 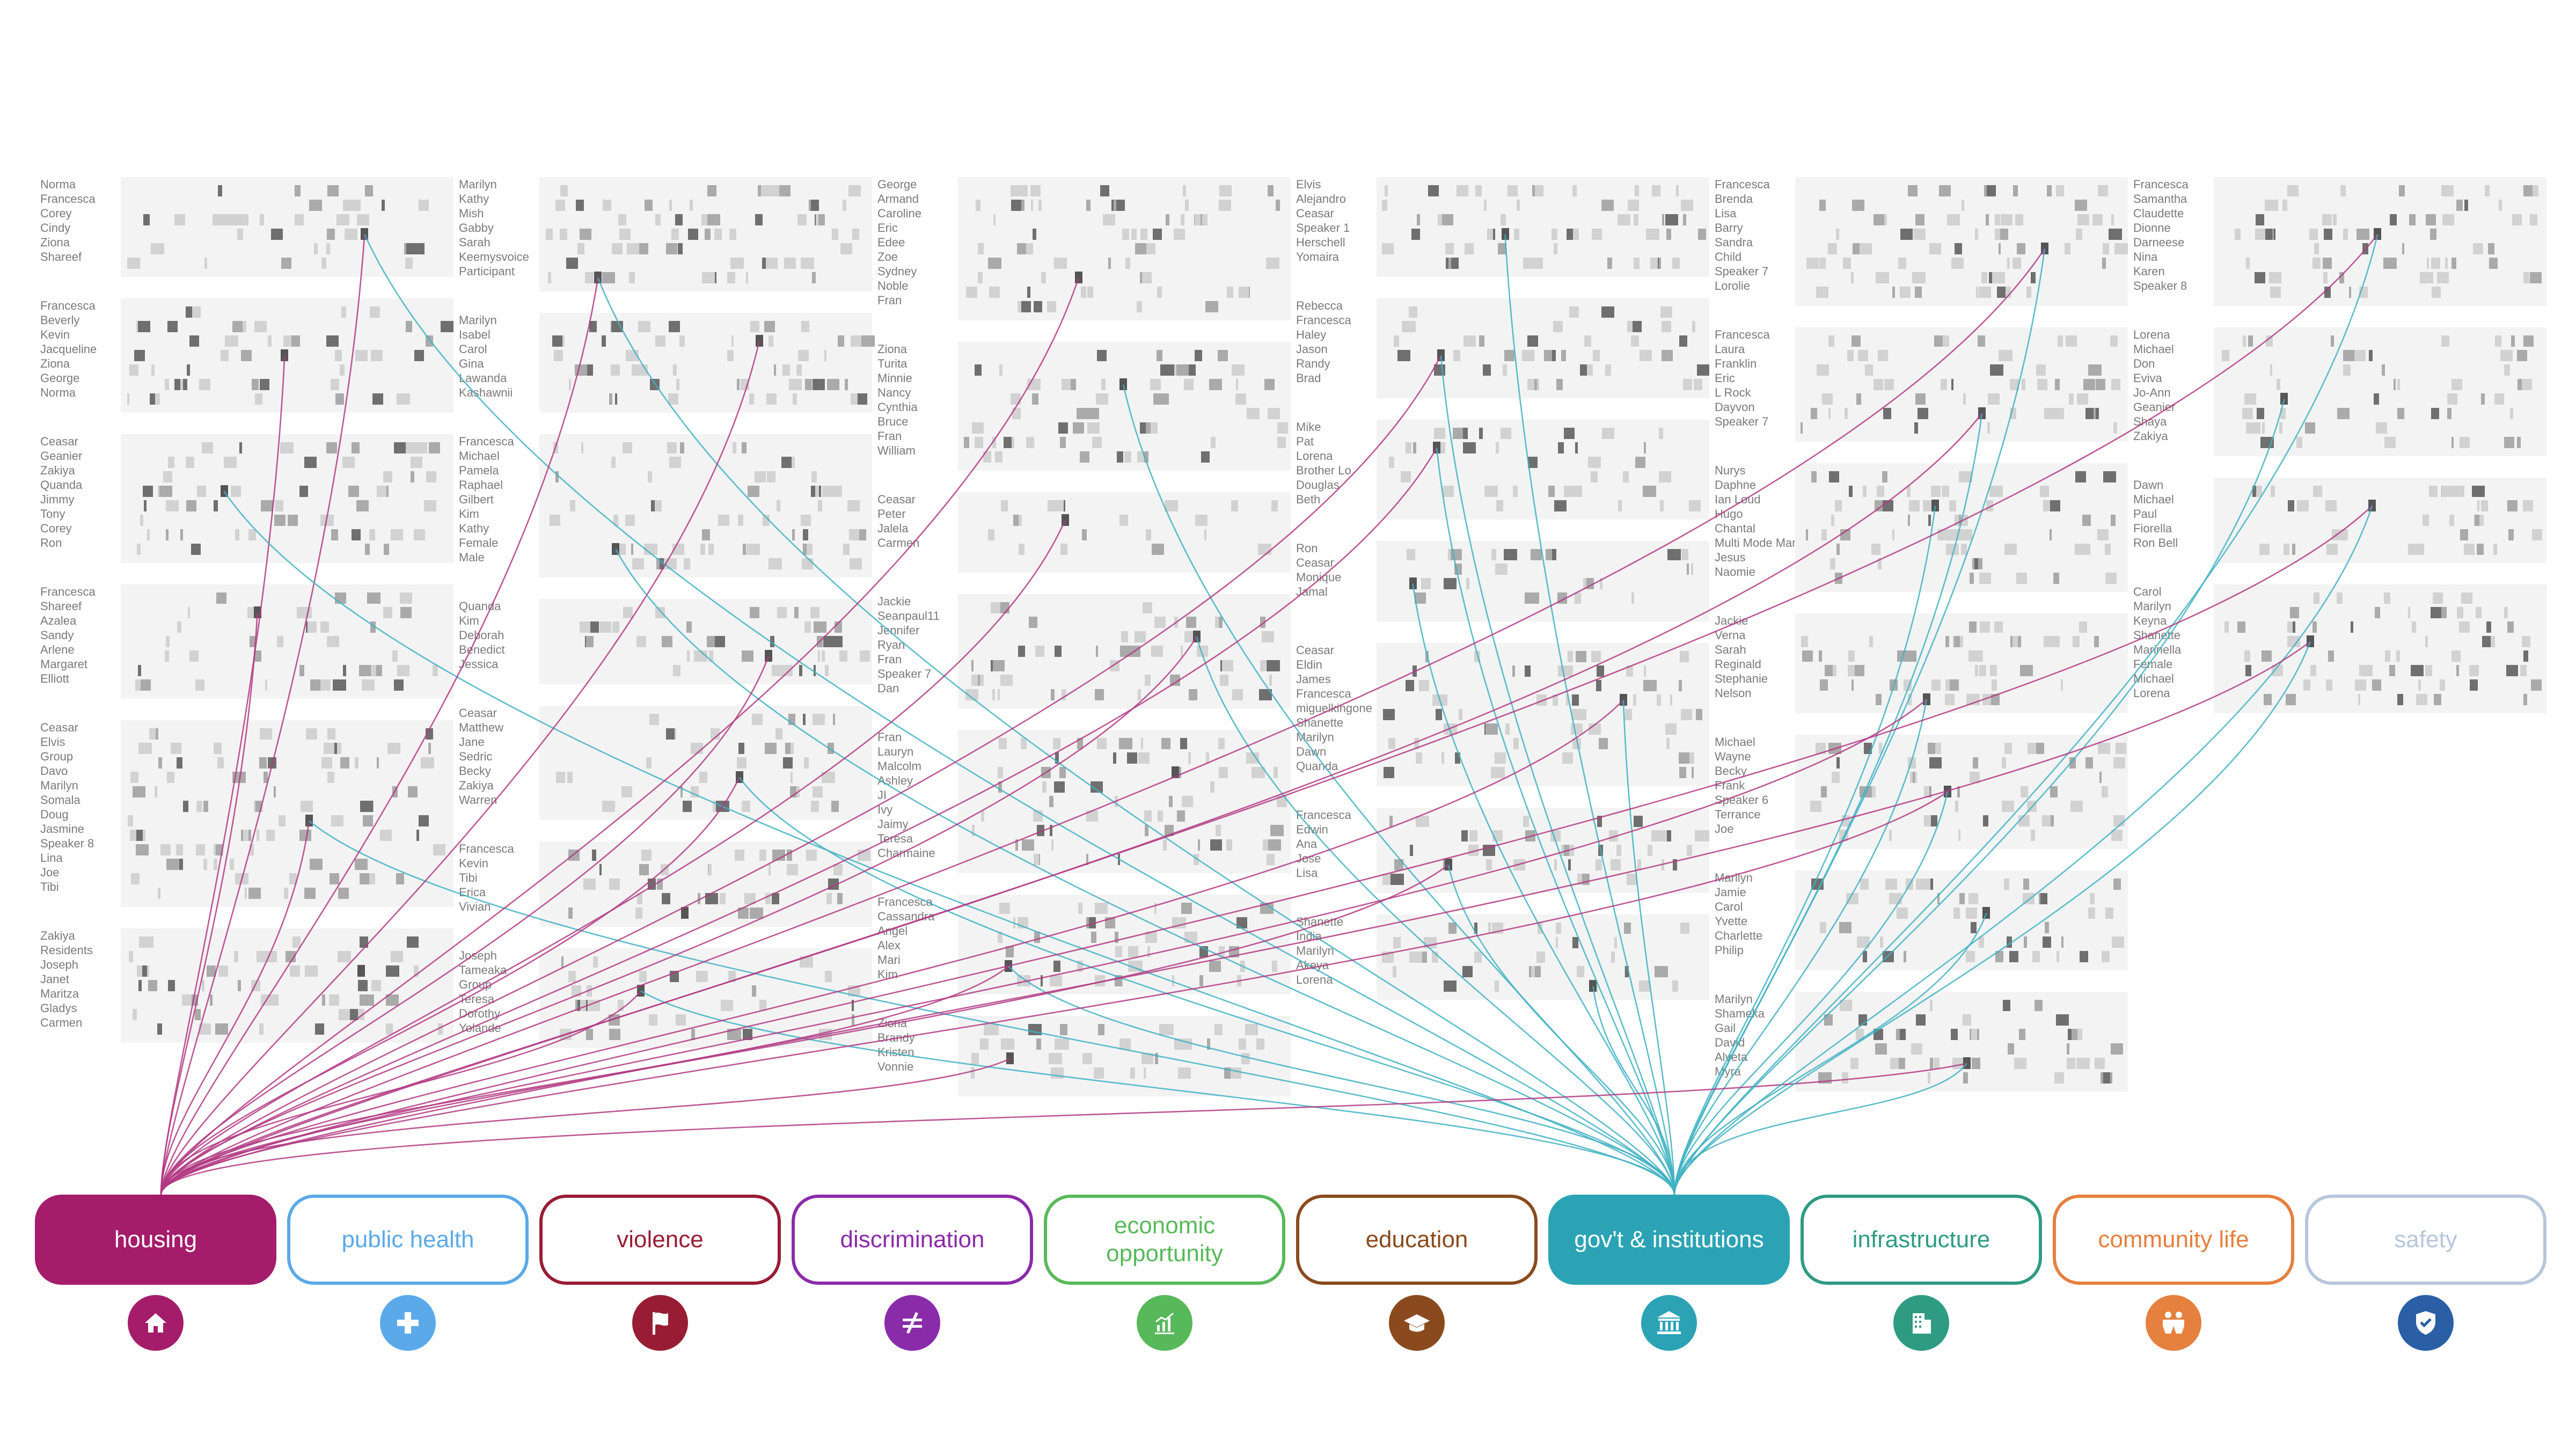 What do you see at coordinates (1921, 1323) in the screenshot?
I see `building-icon` at bounding box center [1921, 1323].